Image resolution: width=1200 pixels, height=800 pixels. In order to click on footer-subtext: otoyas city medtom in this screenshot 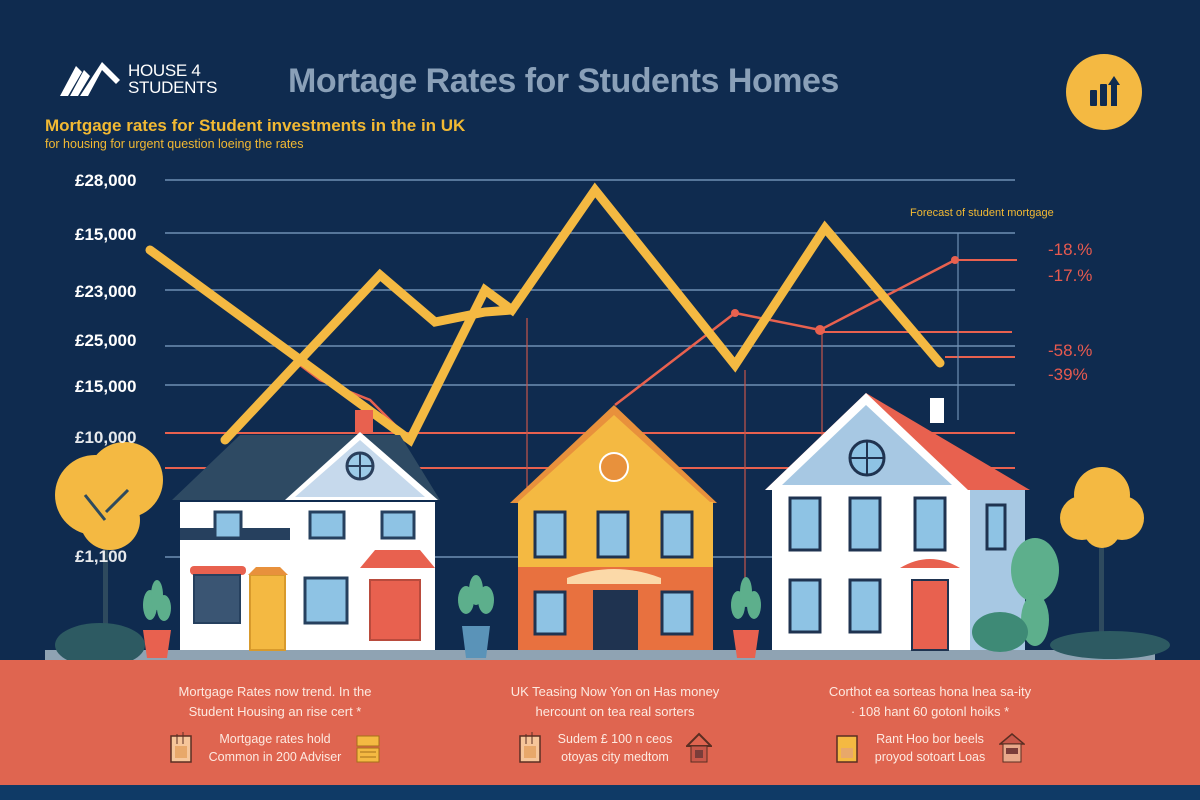, I will do `click(615, 757)`.